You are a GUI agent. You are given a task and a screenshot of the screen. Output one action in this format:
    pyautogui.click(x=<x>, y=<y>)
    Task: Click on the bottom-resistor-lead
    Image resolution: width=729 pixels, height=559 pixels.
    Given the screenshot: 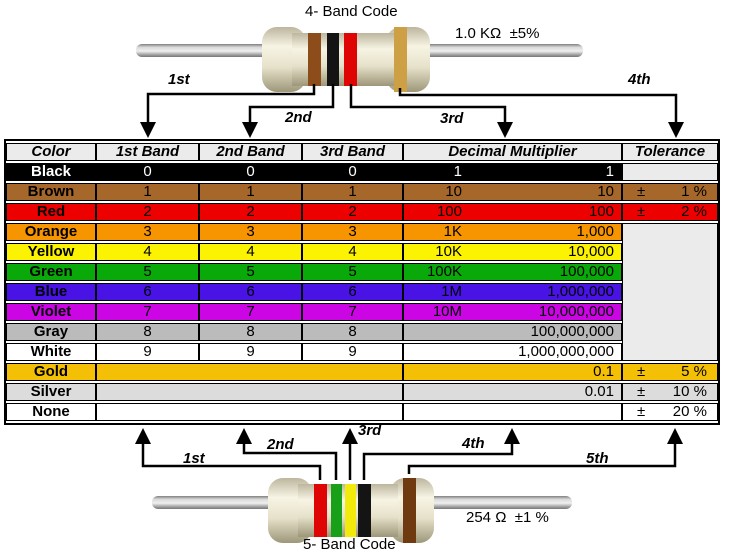 What is the action you would take?
    pyautogui.click(x=362, y=502)
    